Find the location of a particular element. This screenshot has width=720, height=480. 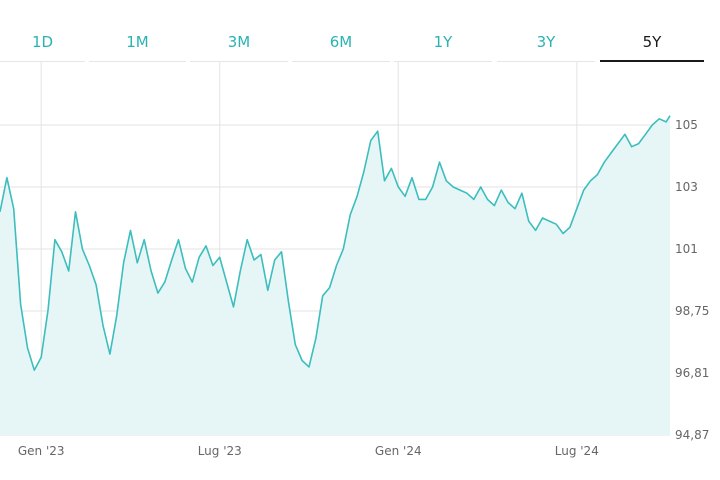

timeframe-tabs: 1D 1M 3M 6M 1Y 3Y 5Y is located at coordinates (360, 31).